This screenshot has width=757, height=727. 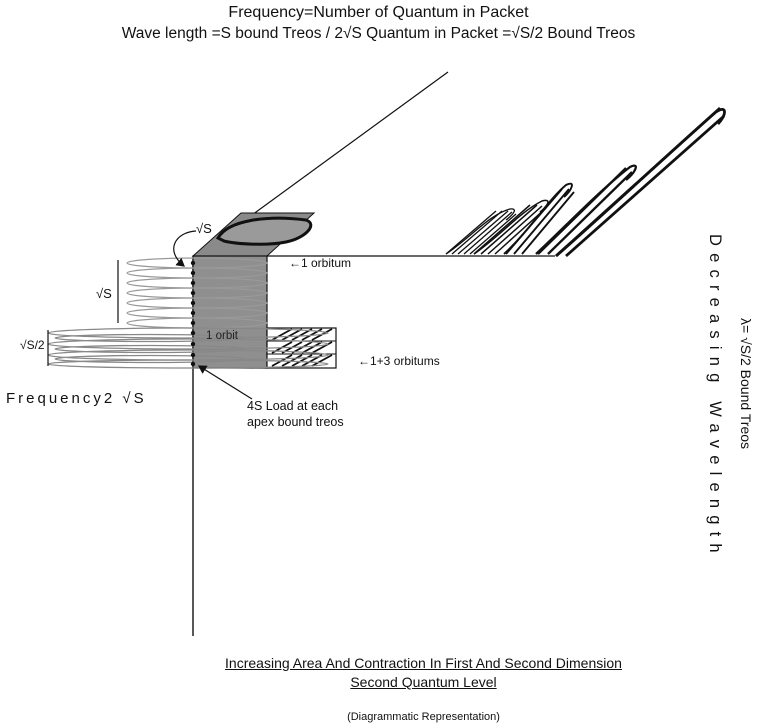 I want to click on decreasing-wavelength-label: Decreasing Wavelength, so click(x=715, y=397).